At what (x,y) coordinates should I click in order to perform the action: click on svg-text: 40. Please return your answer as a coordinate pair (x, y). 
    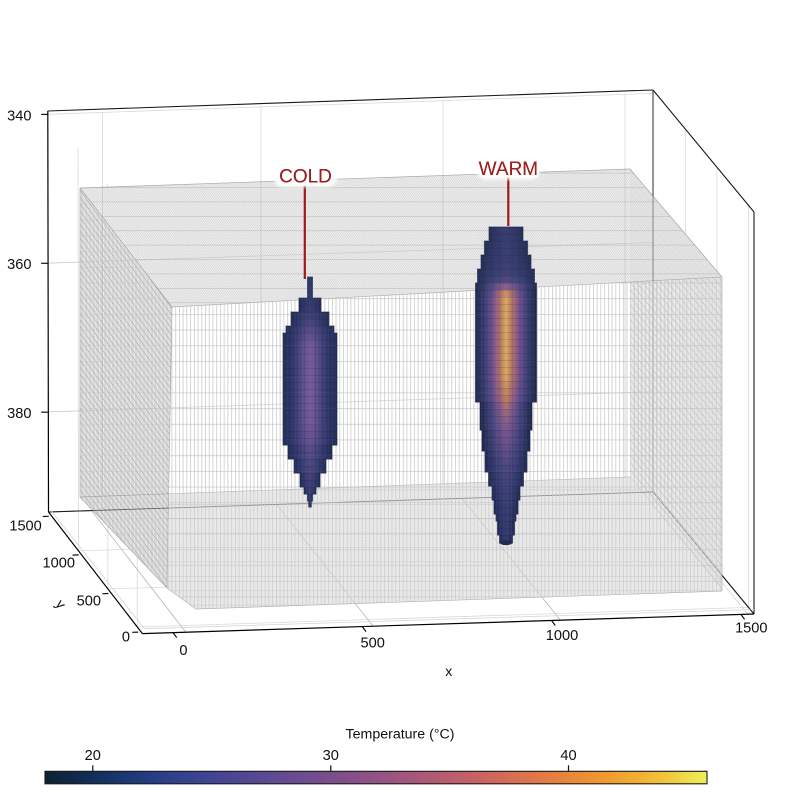
    Looking at the image, I should click on (568, 756).